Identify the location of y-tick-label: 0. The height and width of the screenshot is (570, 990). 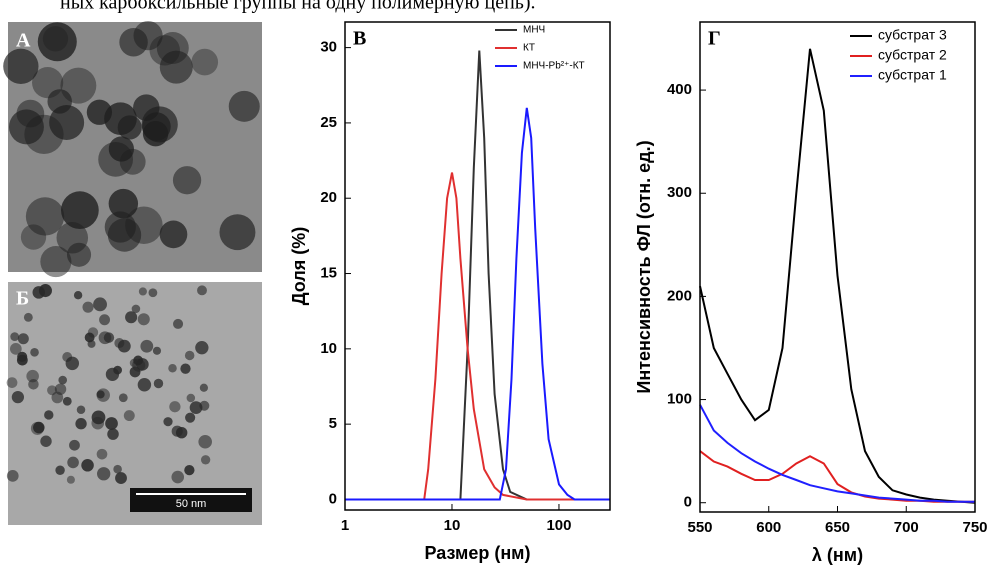
(333, 498).